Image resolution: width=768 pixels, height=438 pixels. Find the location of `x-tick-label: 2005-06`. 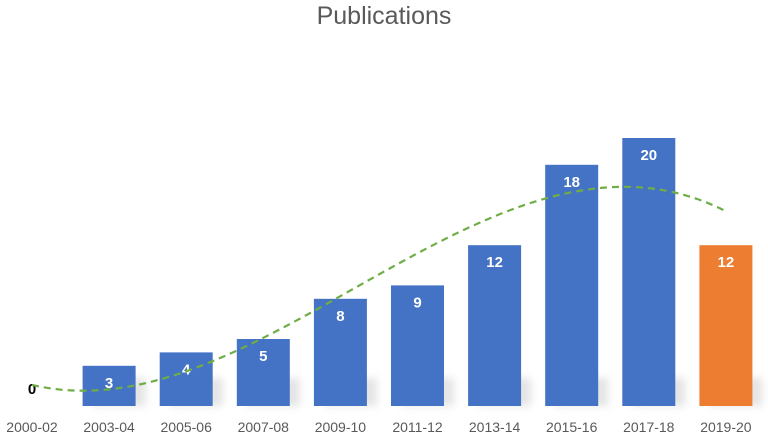

x-tick-label: 2005-06 is located at coordinates (187, 427).